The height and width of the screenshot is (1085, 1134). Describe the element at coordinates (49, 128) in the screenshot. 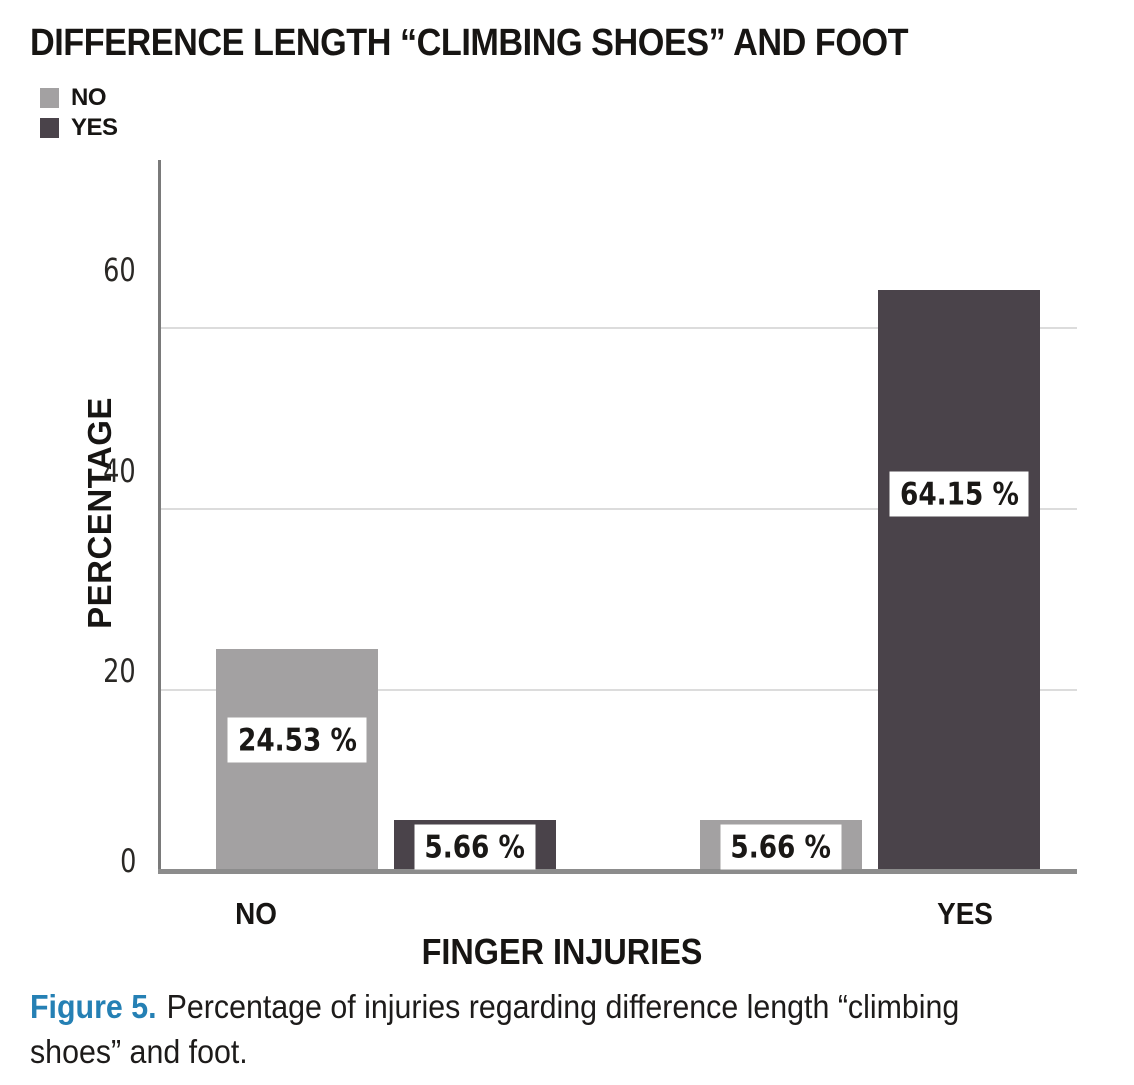

I see `legend-swatch-yes` at that location.